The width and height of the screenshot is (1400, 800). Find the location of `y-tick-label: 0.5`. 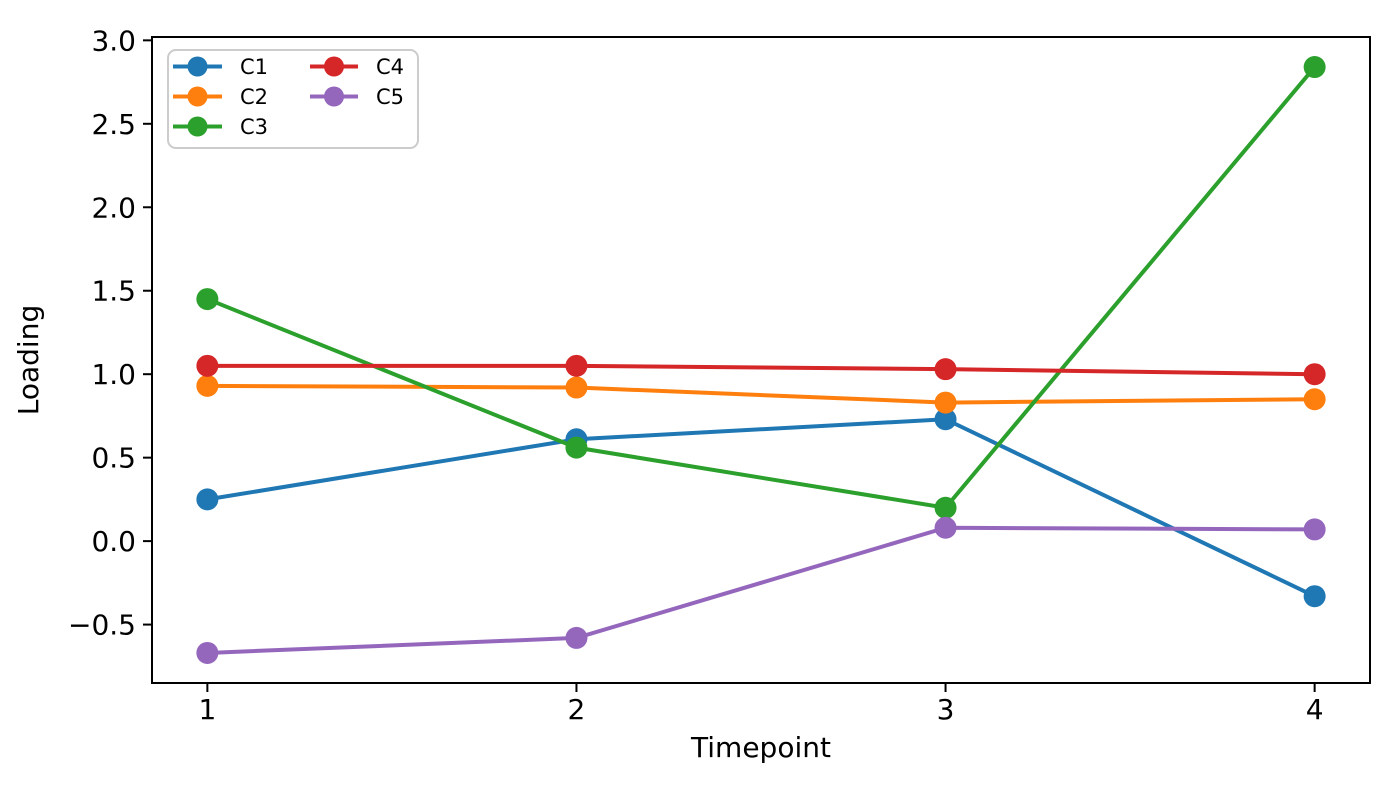

y-tick-label: 0.5 is located at coordinates (113, 458).